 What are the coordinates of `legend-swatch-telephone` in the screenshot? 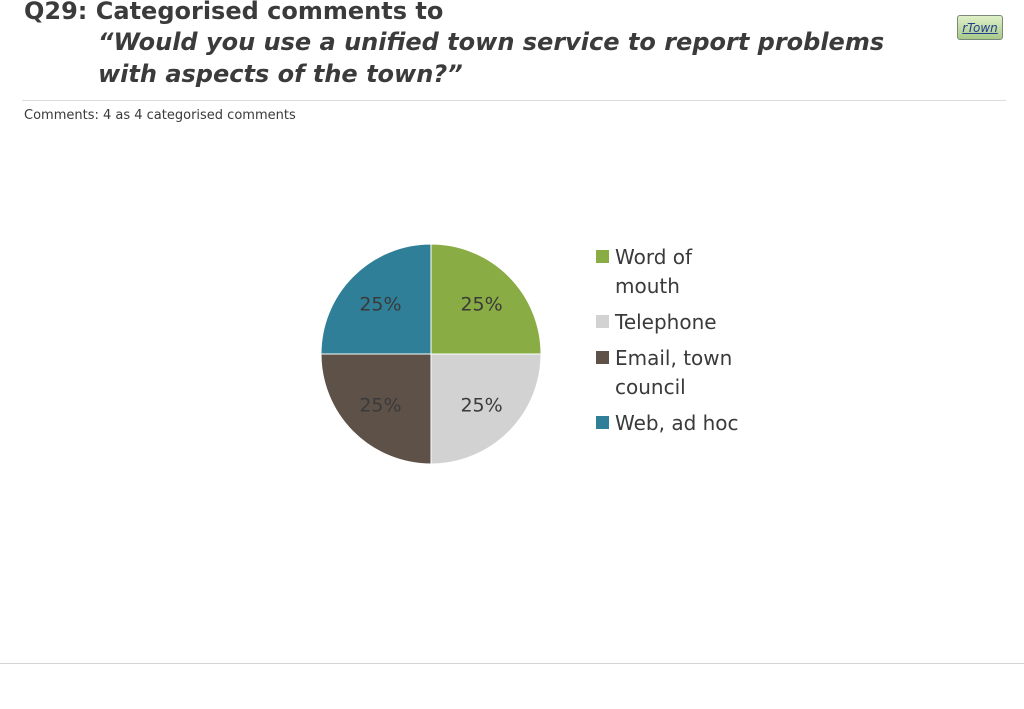 It's located at (602, 321).